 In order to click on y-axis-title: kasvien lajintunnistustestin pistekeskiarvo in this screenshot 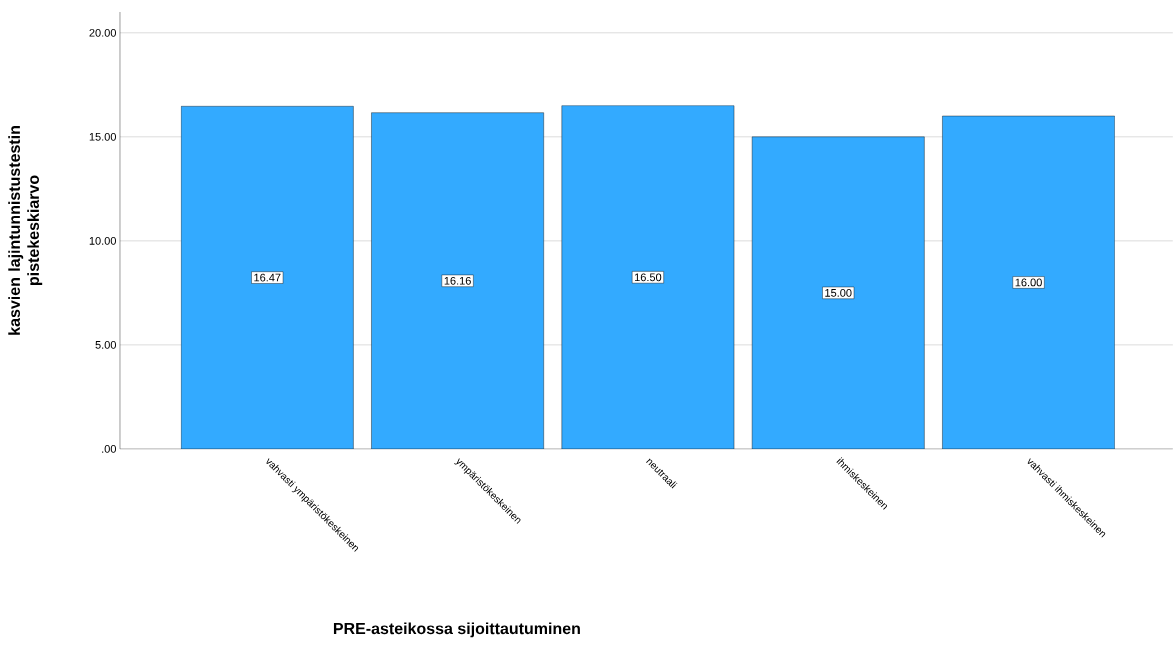, I will do `click(25, 230)`.